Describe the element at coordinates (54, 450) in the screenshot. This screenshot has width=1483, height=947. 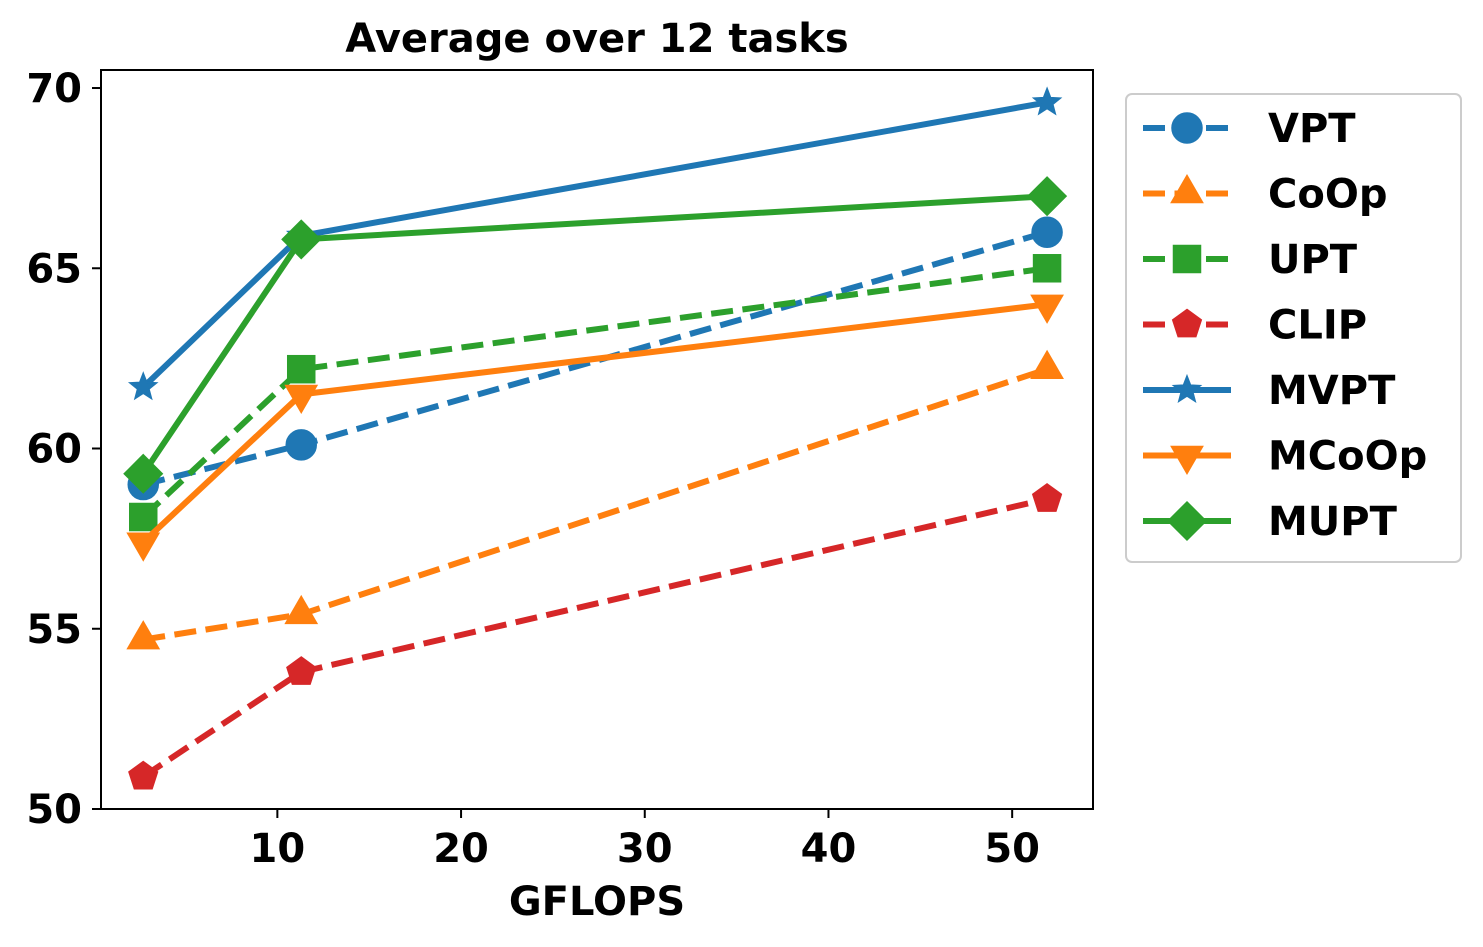
I see `y-tick-label: 60` at that location.